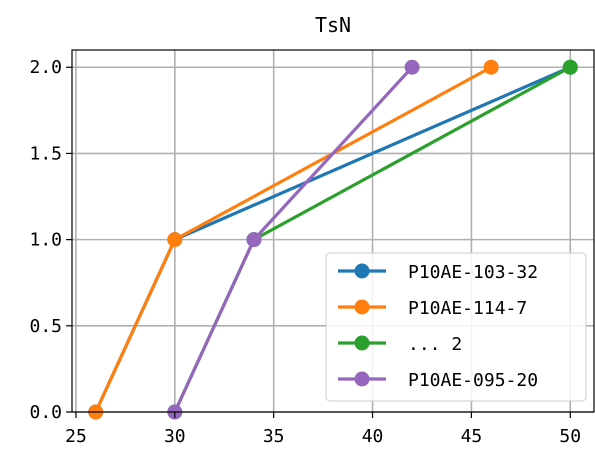  Describe the element at coordinates (473, 272) in the screenshot. I see `legend-label: P10AE-103-32` at that location.